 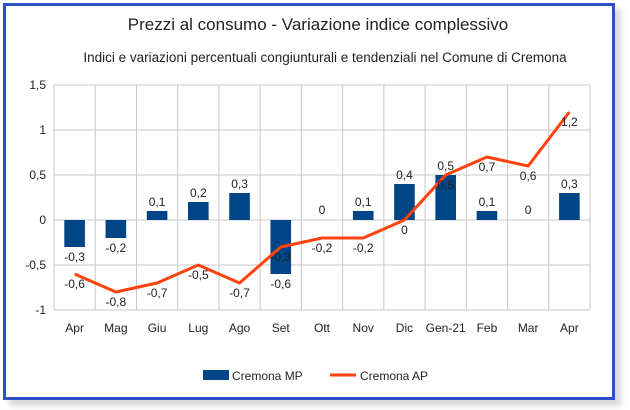 What do you see at coordinates (315, 376) in the screenshot?
I see `legend: Cremona MP Cremona AP` at bounding box center [315, 376].